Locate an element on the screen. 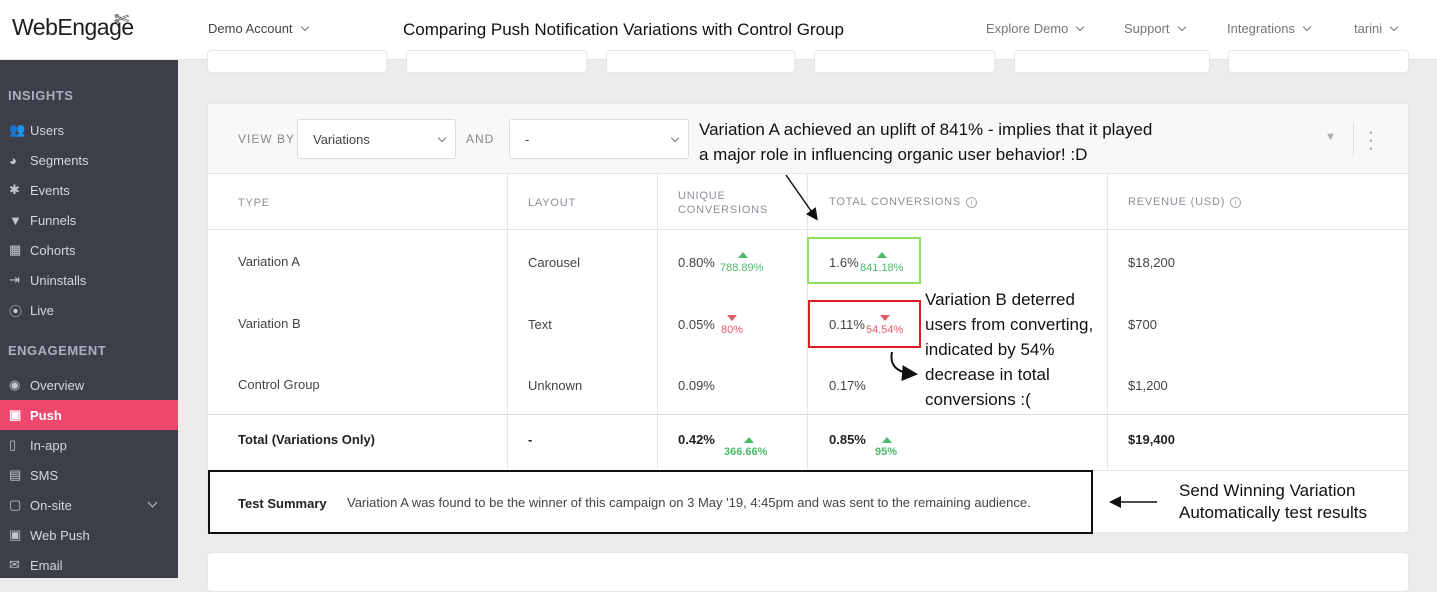  sidebar-item-on-site: ▢ On-site is located at coordinates (89, 505).